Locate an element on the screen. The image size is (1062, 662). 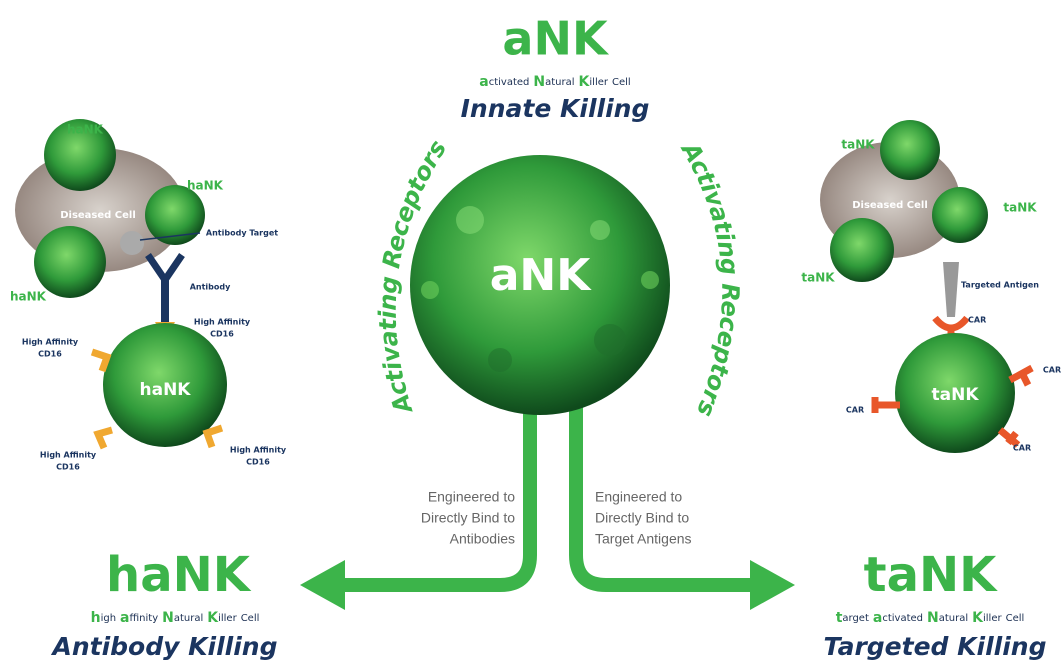
subtitle-word: target is located at coordinates (852, 618).